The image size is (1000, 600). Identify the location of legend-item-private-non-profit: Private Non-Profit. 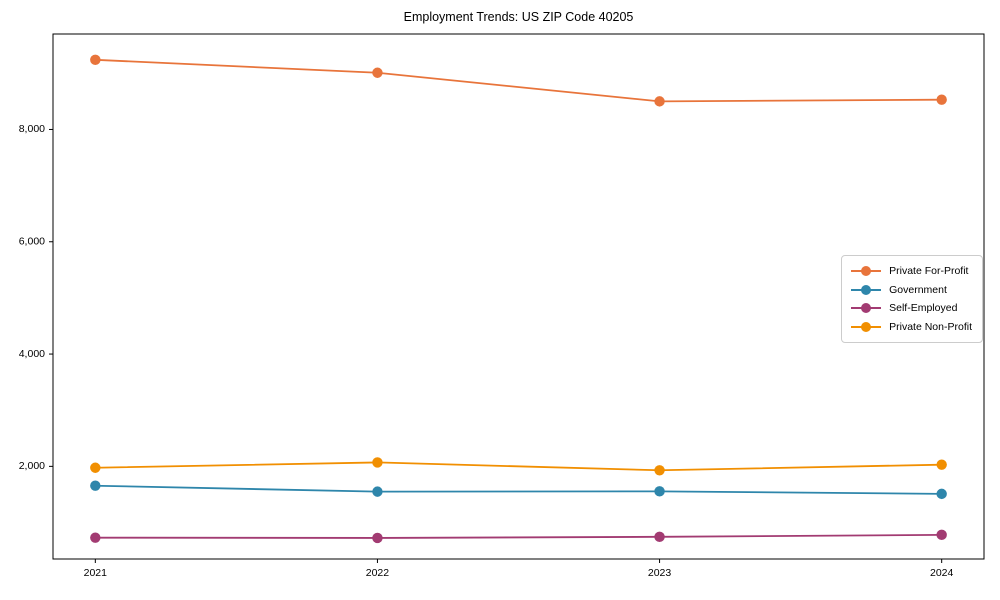
(911, 327).